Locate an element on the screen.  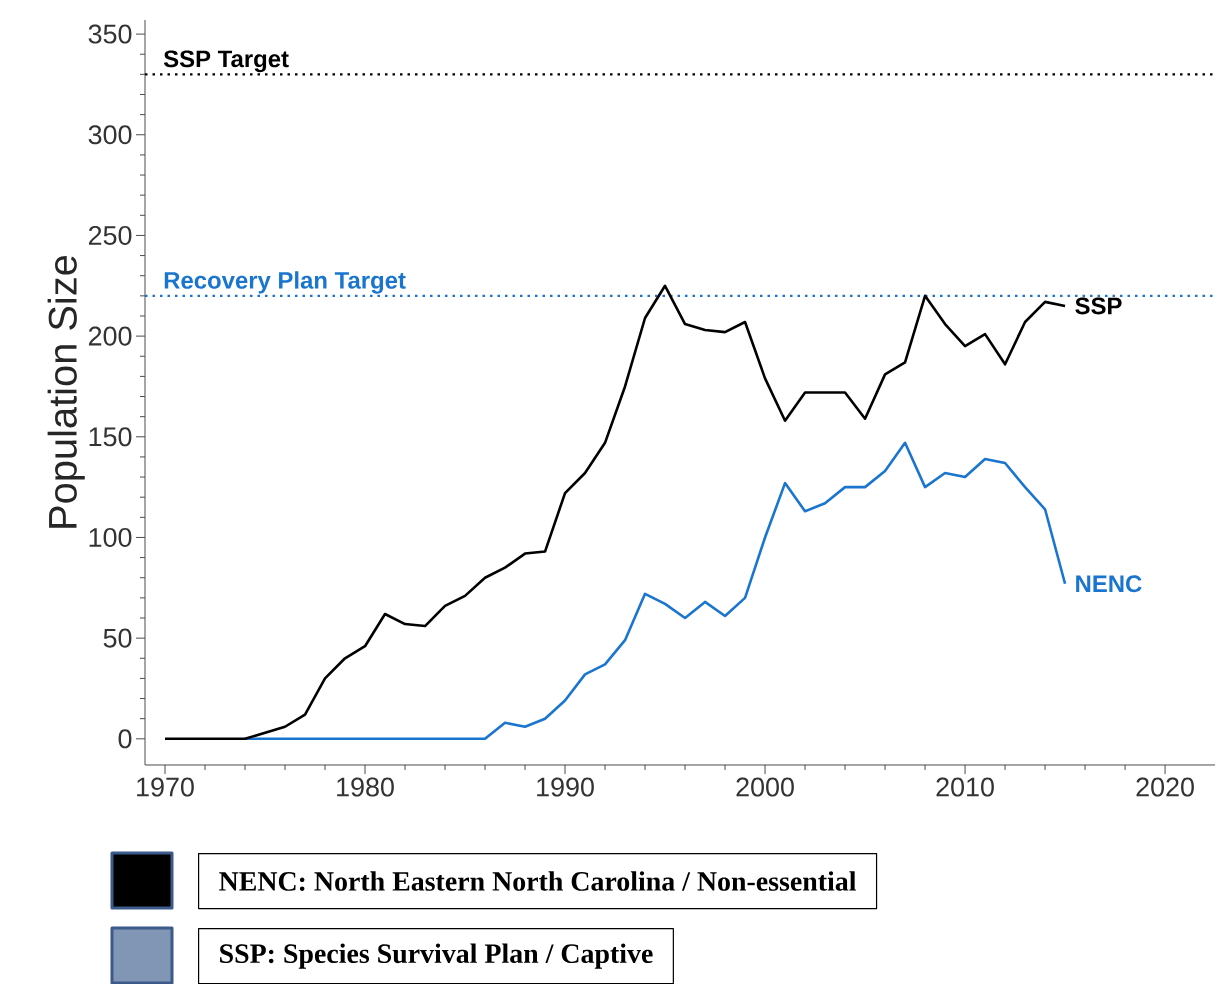
y-tick-label: 0 is located at coordinates (125, 739).